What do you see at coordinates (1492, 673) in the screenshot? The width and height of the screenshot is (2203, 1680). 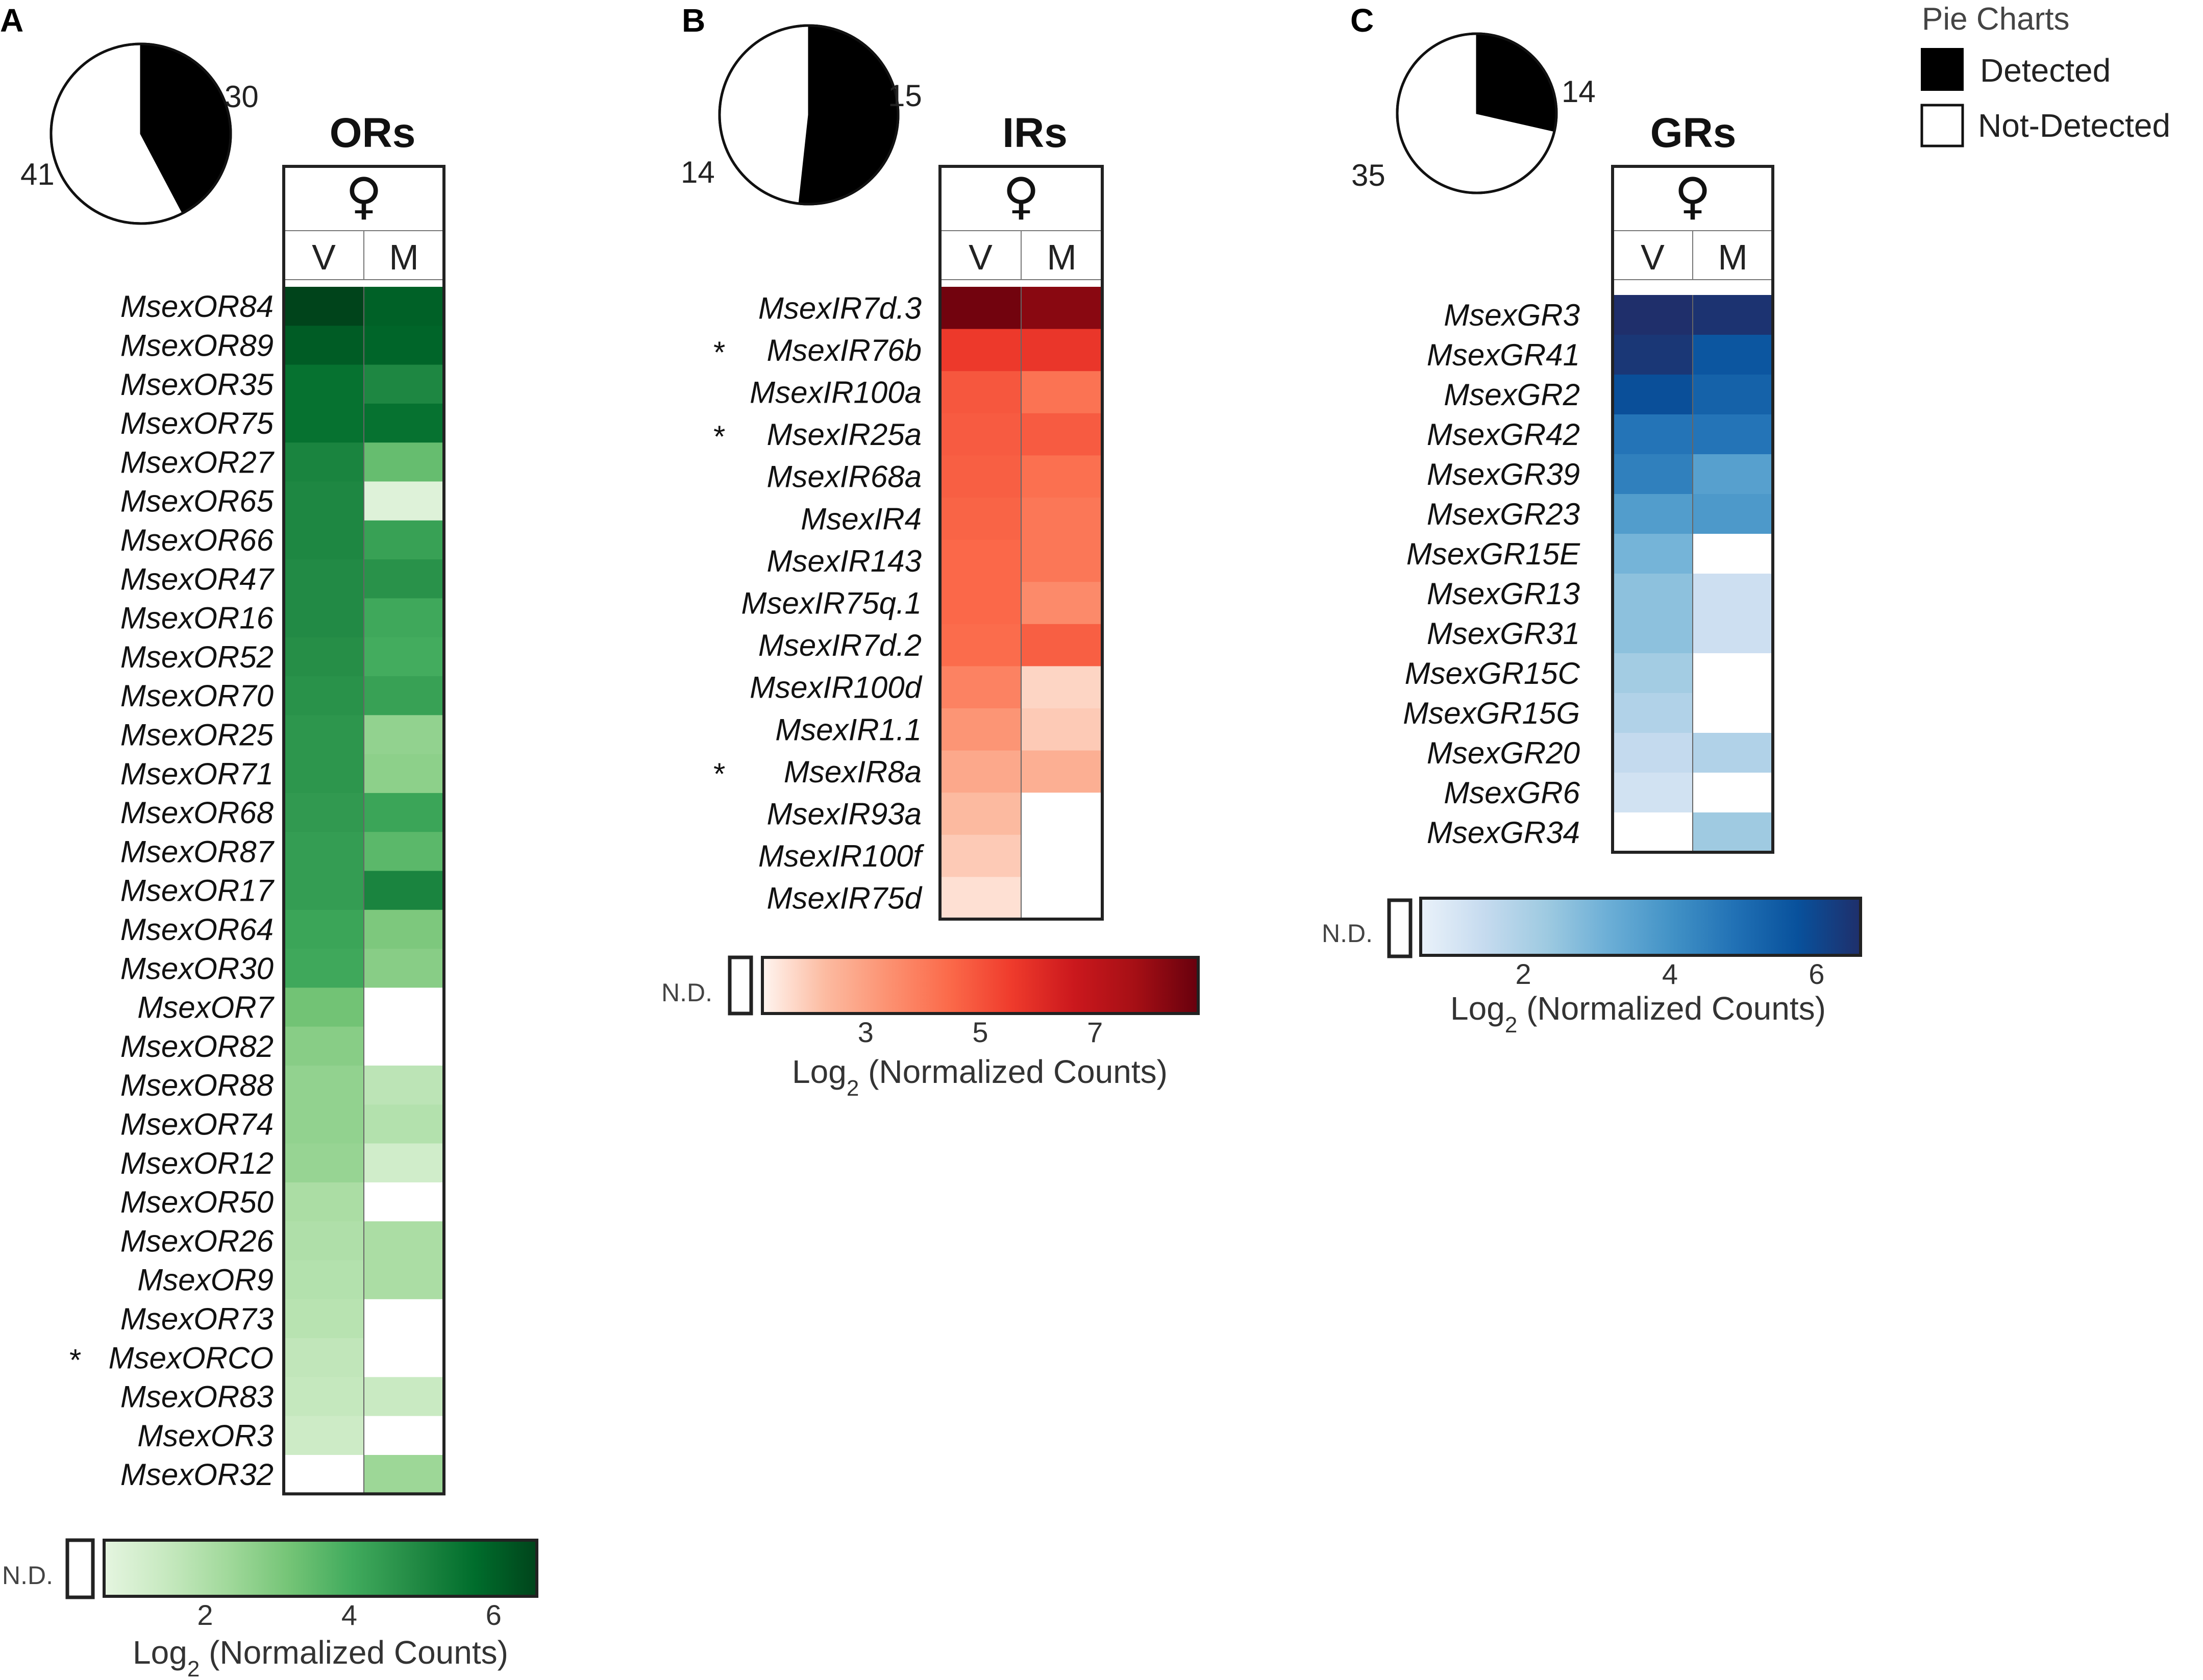 I see `gene-label: MsexGR15C` at bounding box center [1492, 673].